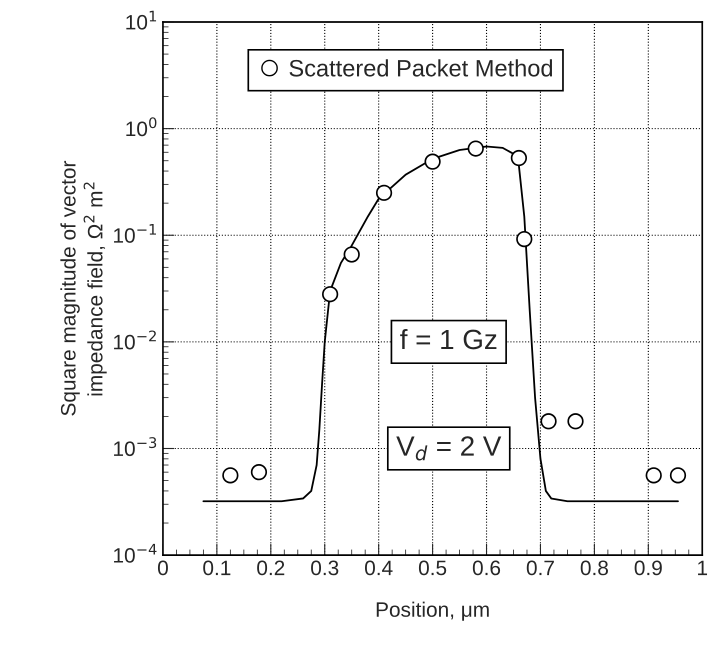 This screenshot has width=721, height=647. I want to click on y-tick-label: 10$^{1}$, so click(141, 20).